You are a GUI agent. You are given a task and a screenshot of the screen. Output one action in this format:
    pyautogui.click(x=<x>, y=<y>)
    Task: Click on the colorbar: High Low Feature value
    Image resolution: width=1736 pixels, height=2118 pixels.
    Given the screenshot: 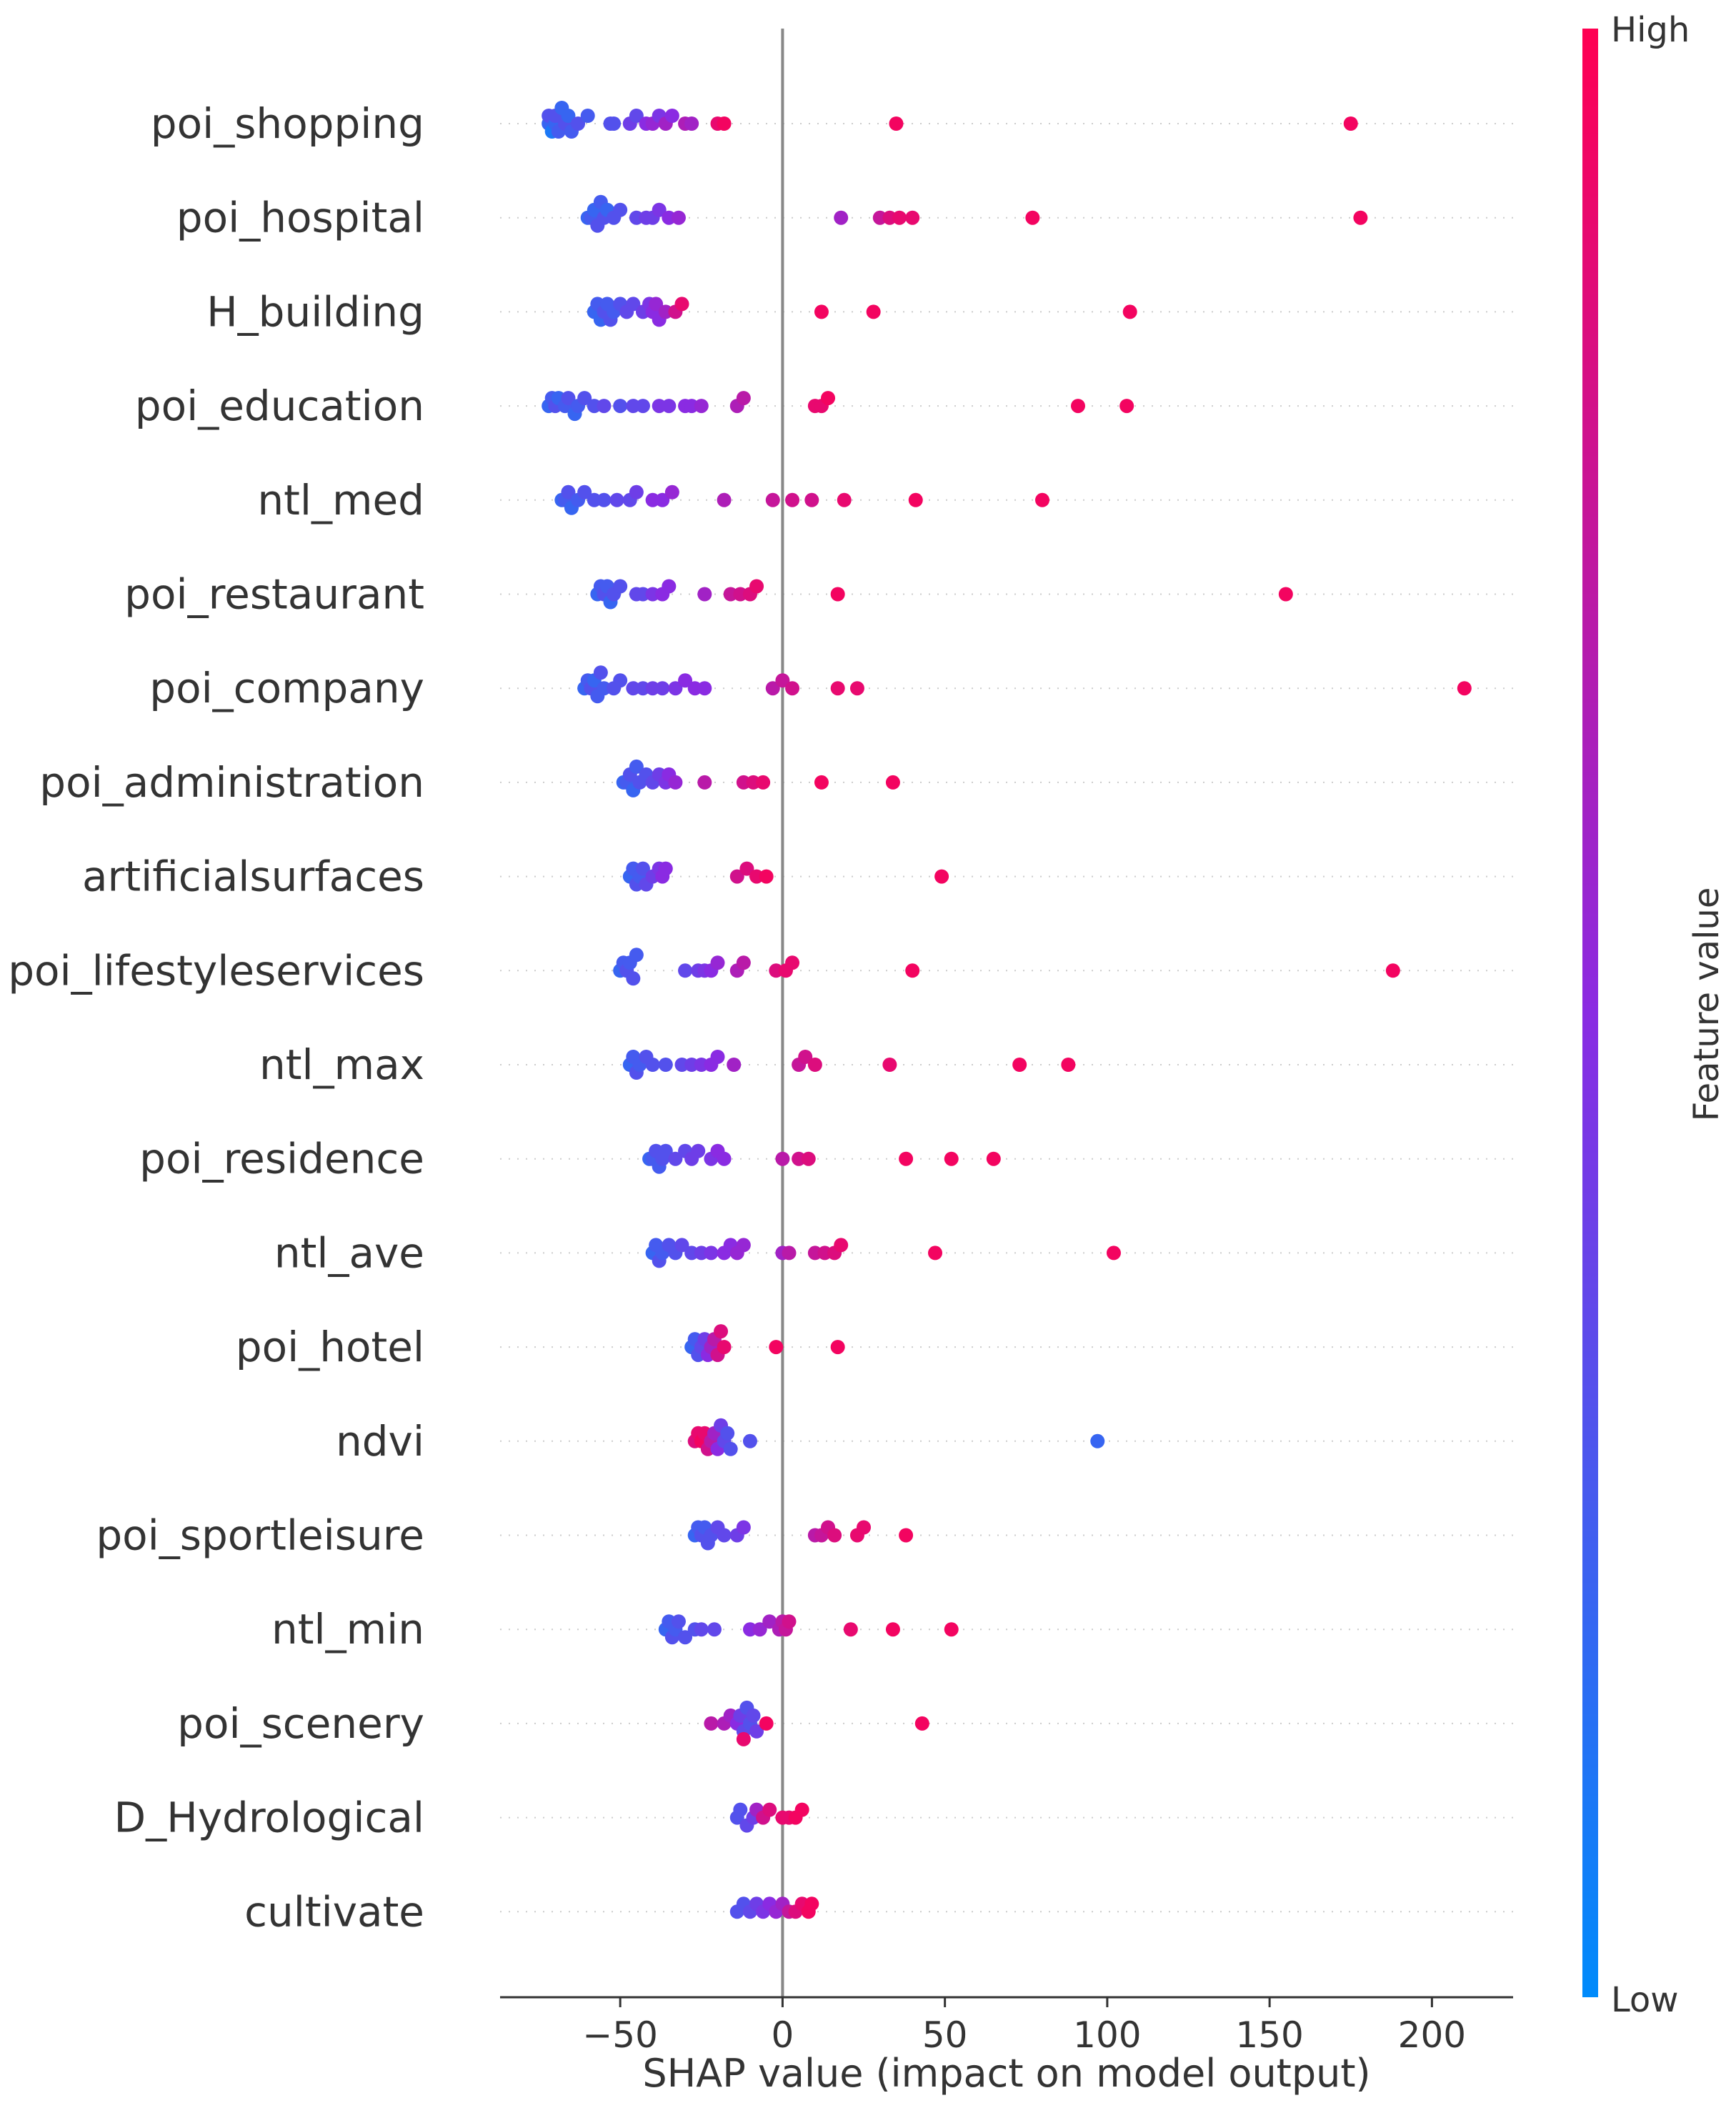 What is the action you would take?
    pyautogui.click(x=1654, y=1015)
    